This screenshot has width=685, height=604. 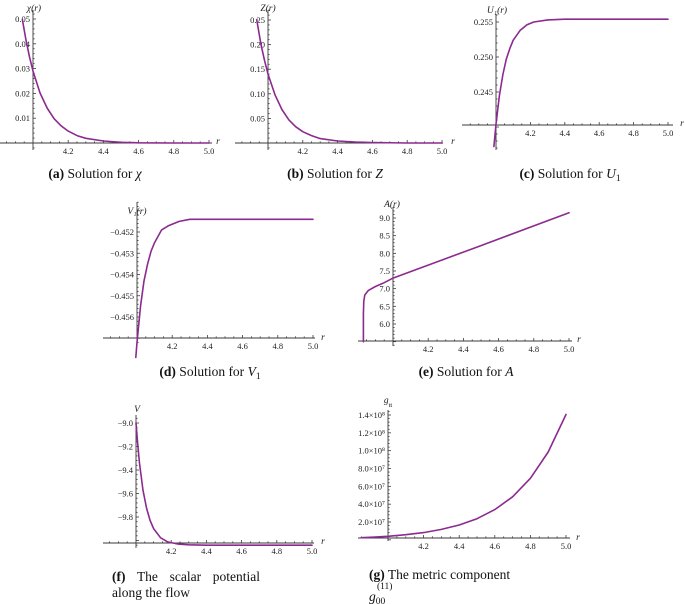 What do you see at coordinates (22, 118) in the screenshot?
I see `y-tick-label: 0.01` at bounding box center [22, 118].